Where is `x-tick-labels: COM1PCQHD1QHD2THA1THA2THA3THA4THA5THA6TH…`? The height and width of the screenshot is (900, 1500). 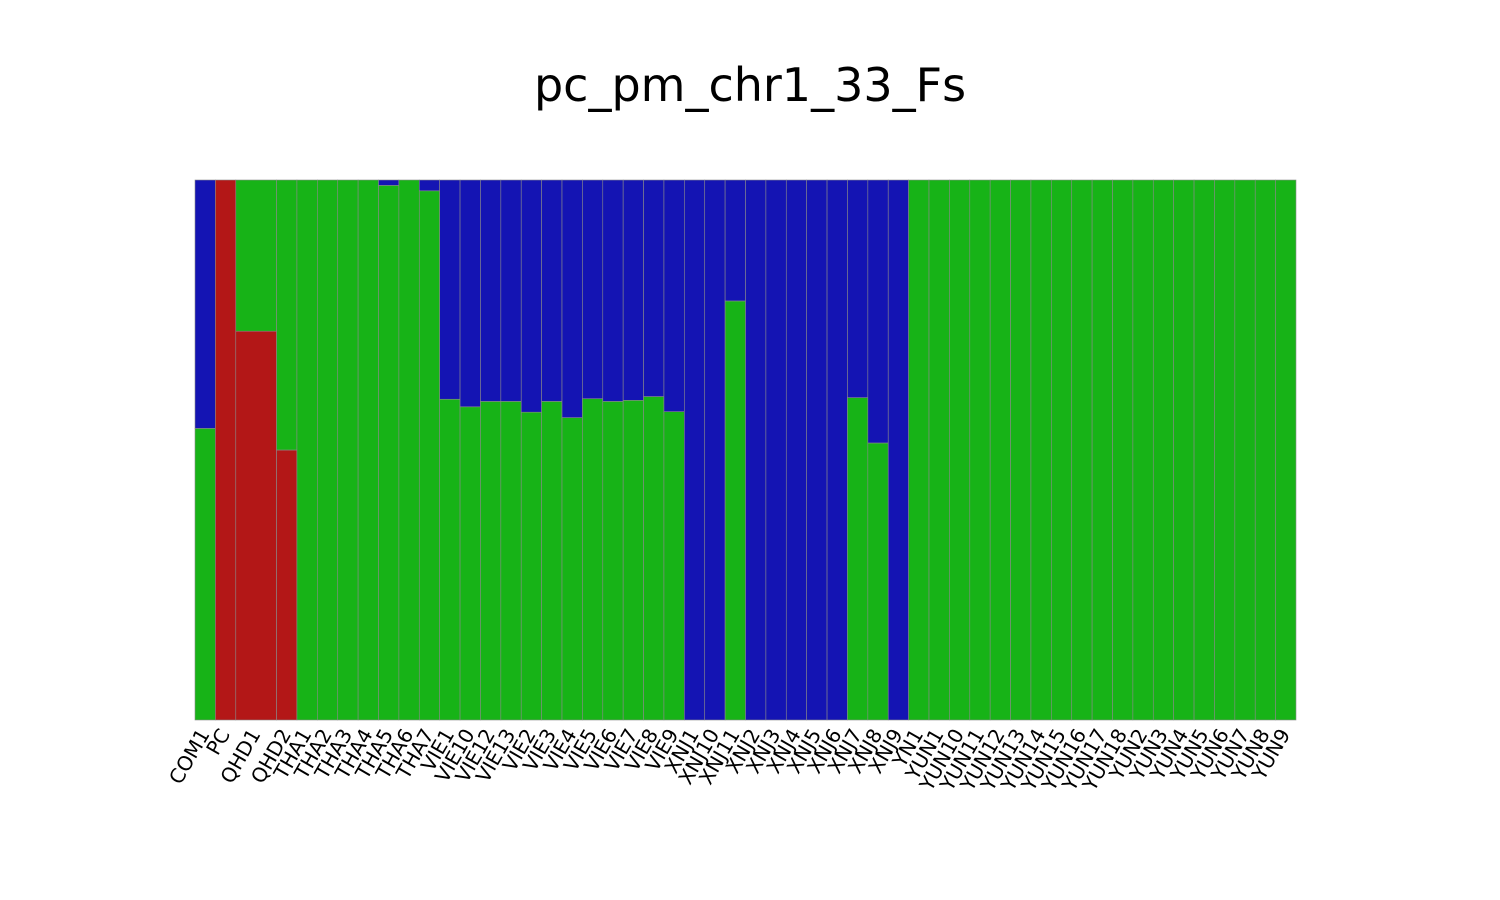 x-tick-labels: COM1PCQHD1QHD2THA1THA2THA3THA4THA5THA6TH… is located at coordinates (729, 760).